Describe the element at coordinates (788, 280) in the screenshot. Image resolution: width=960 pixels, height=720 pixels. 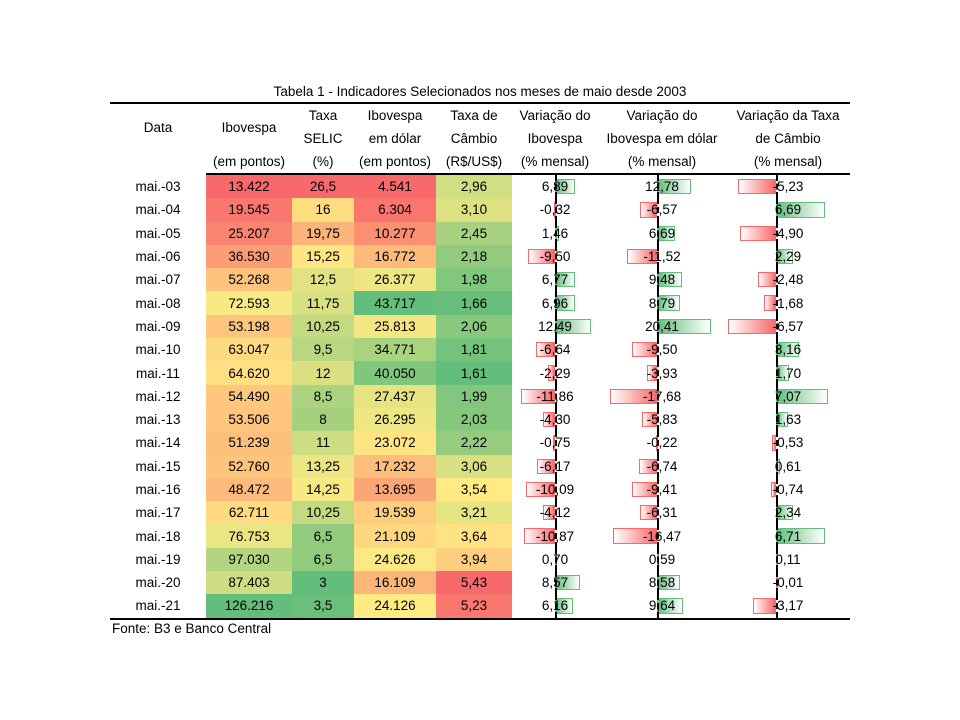
I see `cell-var-cambio: -2,48` at that location.